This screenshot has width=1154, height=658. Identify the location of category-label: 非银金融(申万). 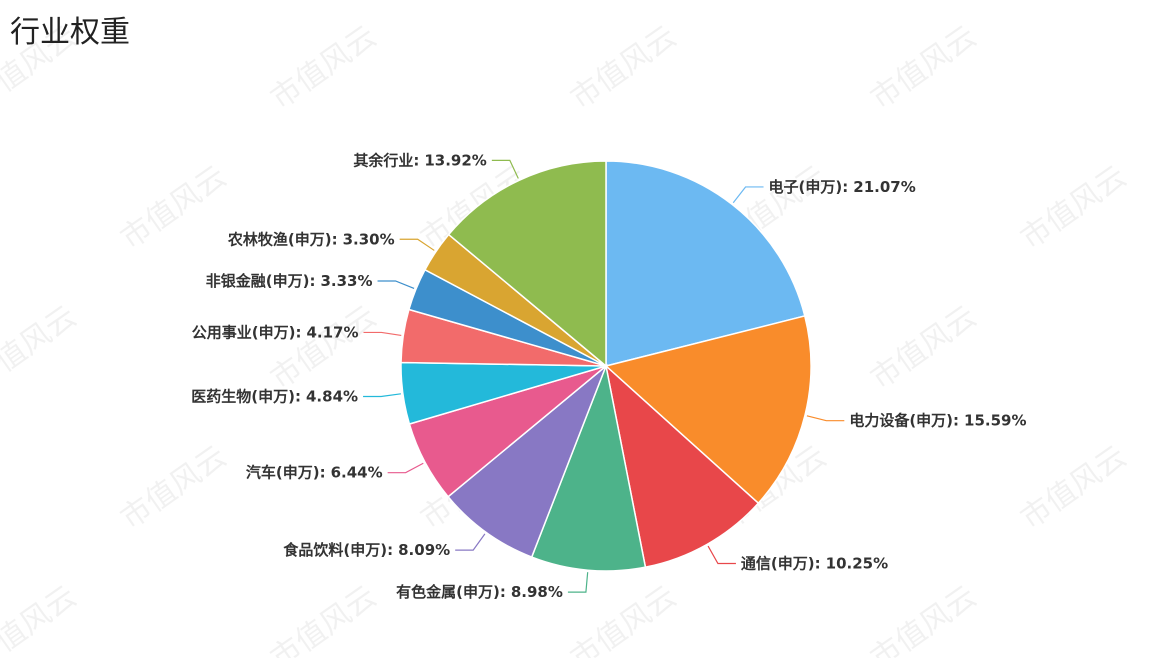
(258, 280).